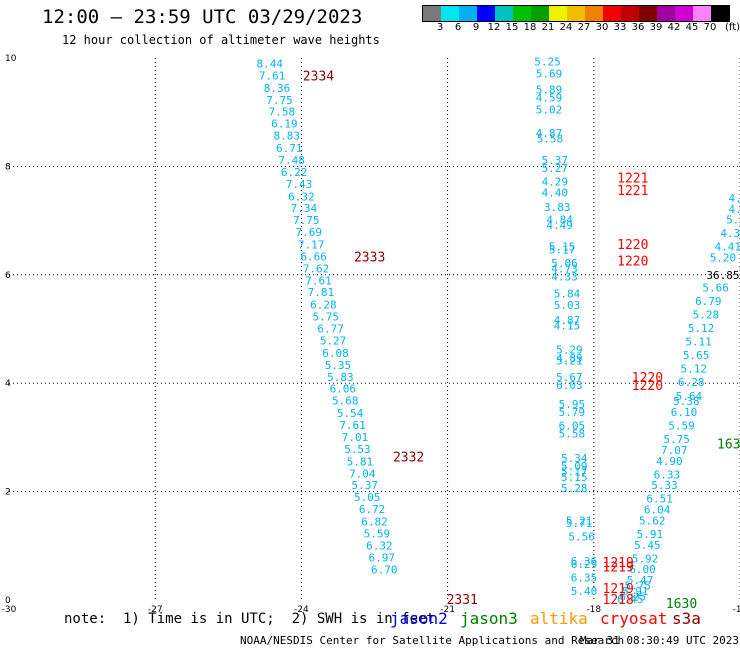 The image size is (740, 650). Describe the element at coordinates (708, 301) in the screenshot. I see `wave-height-point: 6.79` at that location.